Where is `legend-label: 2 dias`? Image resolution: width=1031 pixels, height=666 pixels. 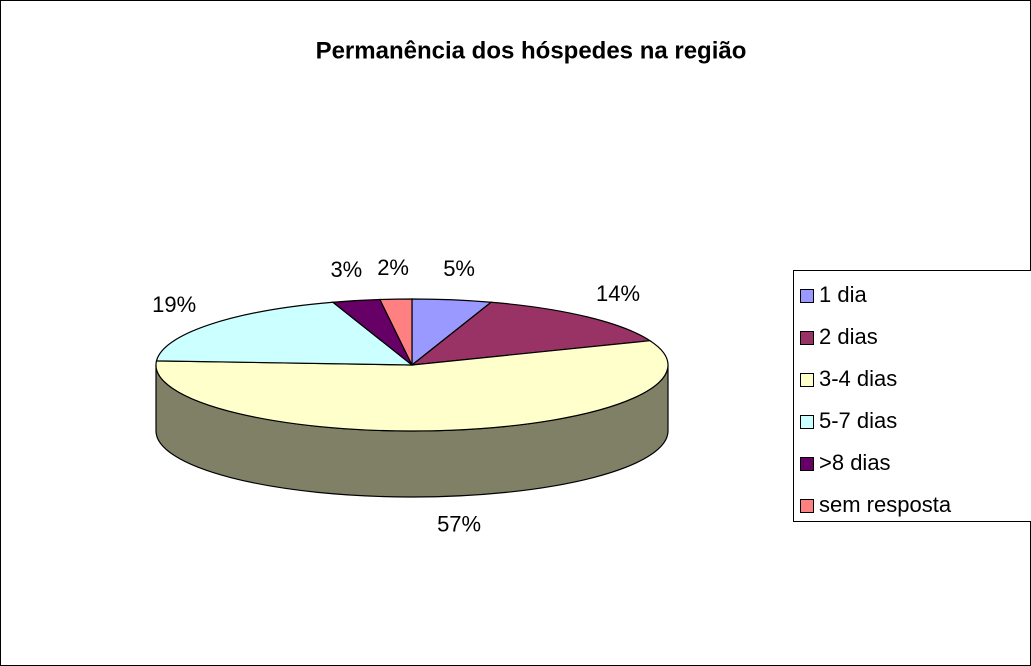
legend-label: 2 dias is located at coordinates (848, 336).